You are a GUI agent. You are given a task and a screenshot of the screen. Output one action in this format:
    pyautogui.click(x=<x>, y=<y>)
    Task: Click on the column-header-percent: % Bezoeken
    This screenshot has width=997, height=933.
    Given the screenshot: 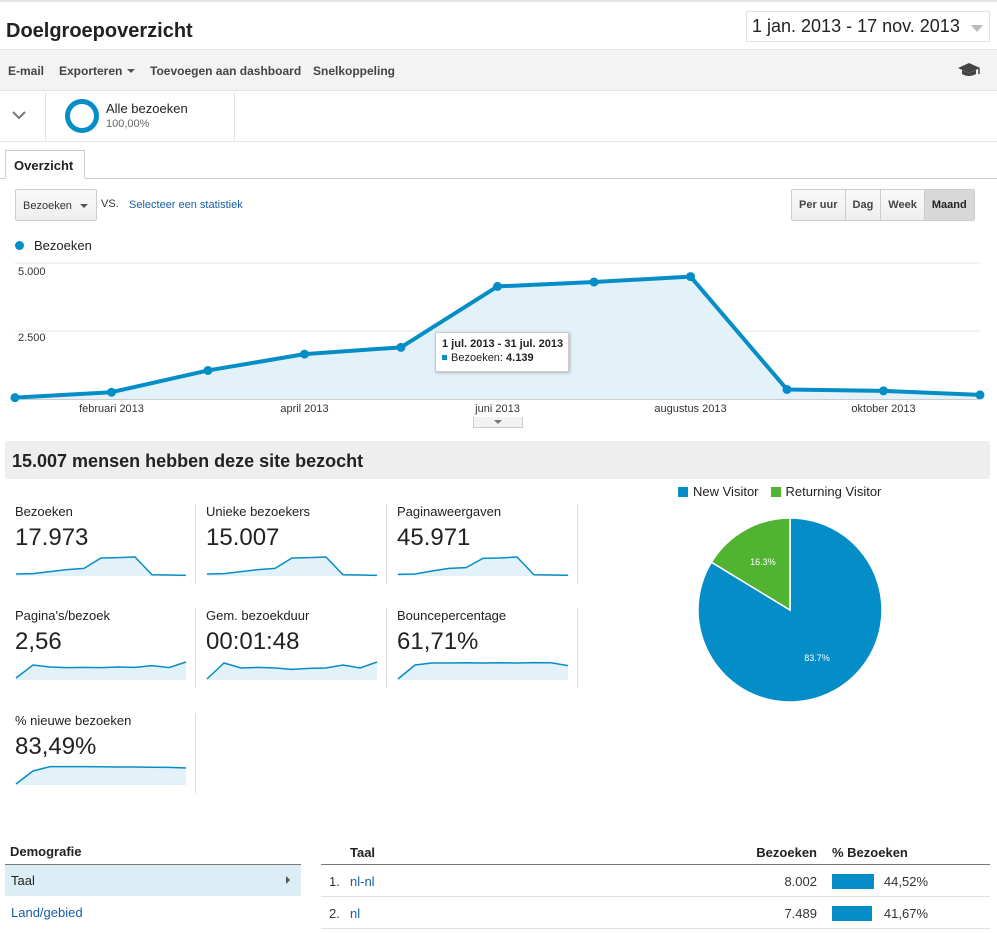 What is the action you would take?
    pyautogui.click(x=870, y=852)
    